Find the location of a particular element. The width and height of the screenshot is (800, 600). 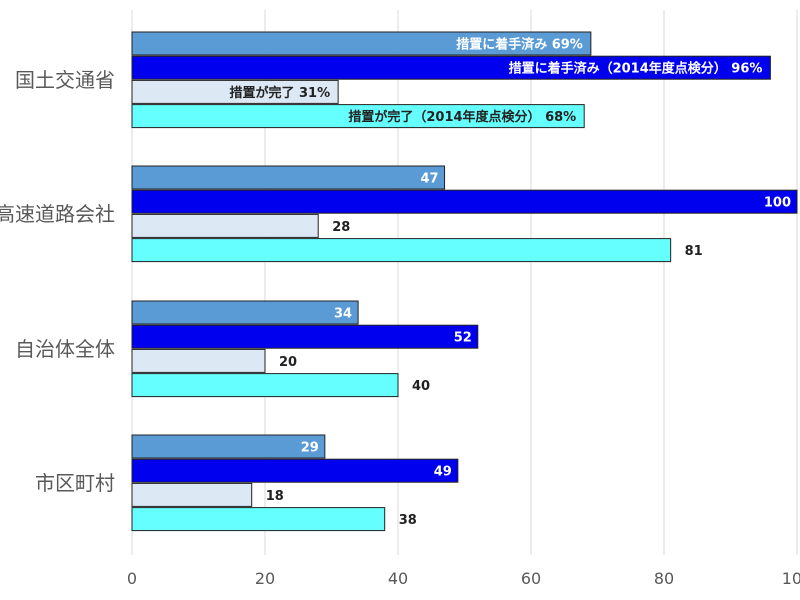

x-tick-label: 60 is located at coordinates (531, 578).